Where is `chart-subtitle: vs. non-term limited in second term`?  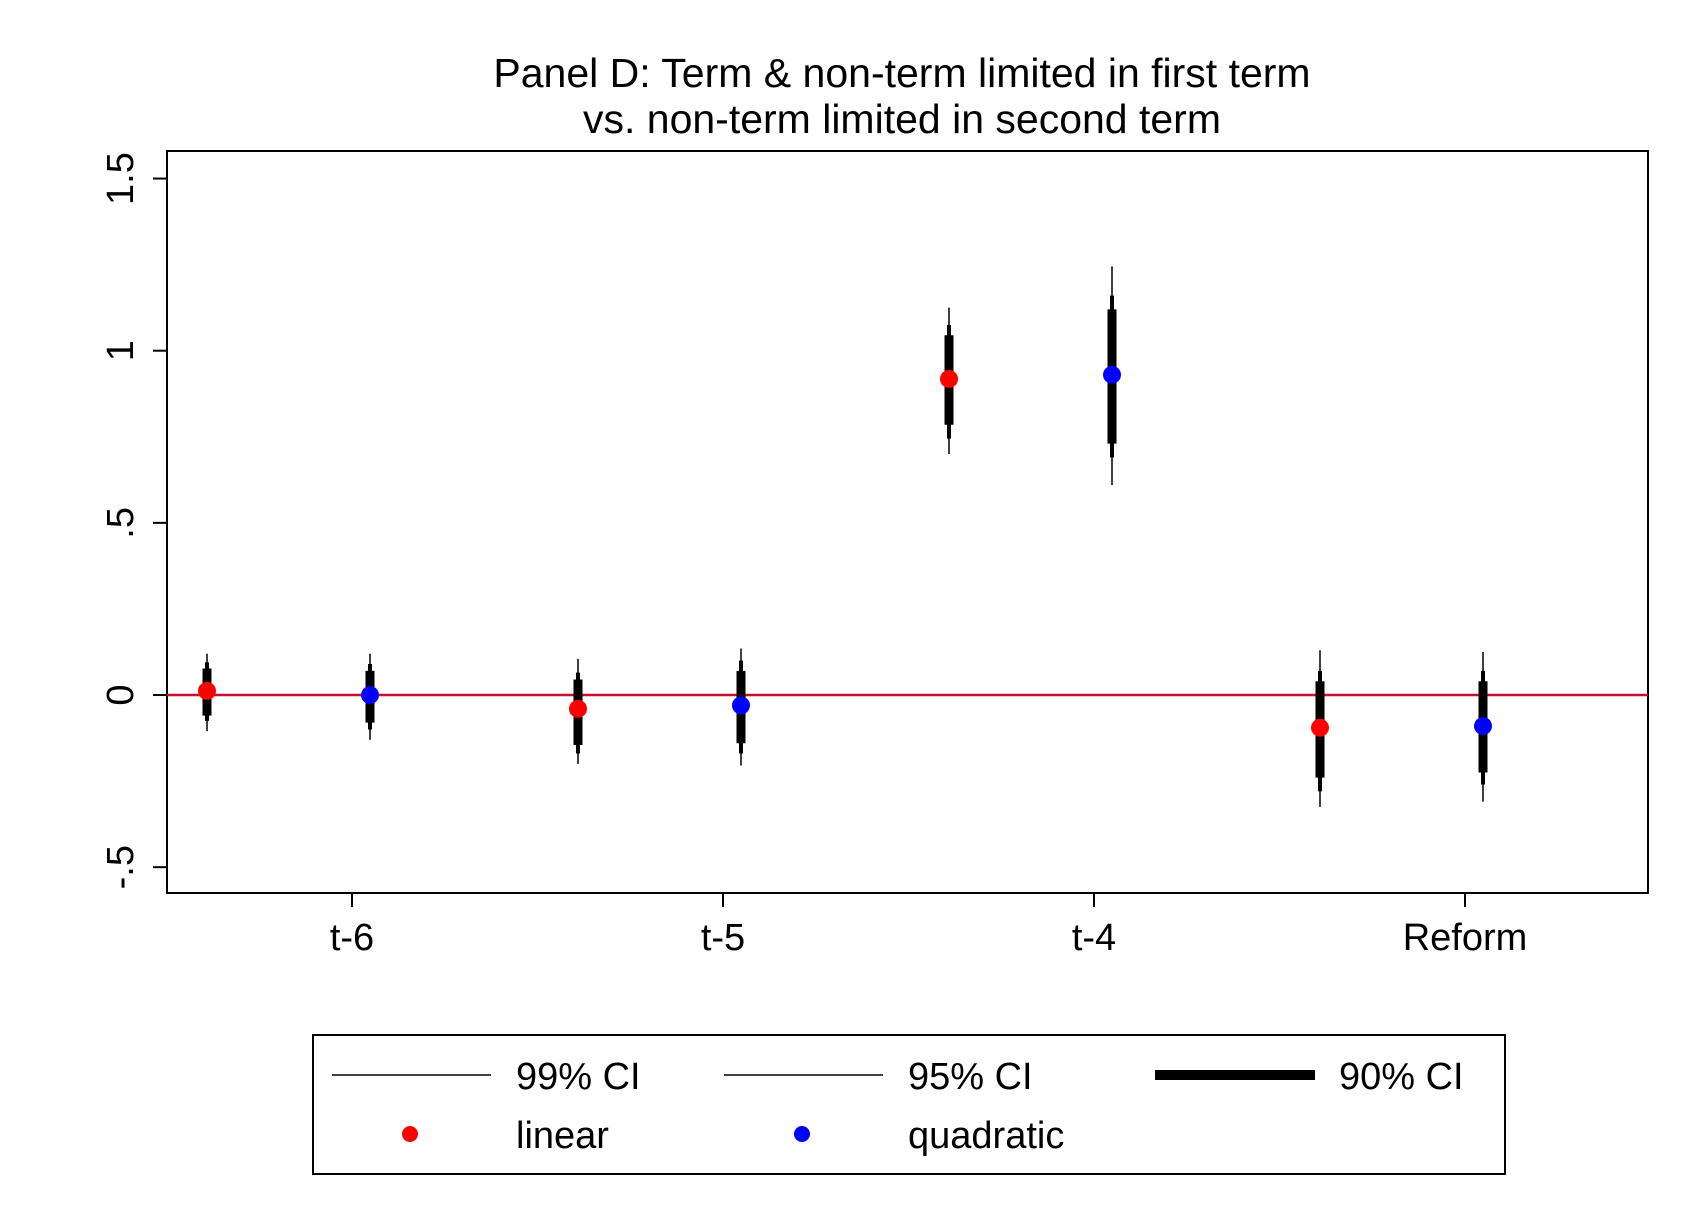 chart-subtitle: vs. non-term limited in second term is located at coordinates (902, 119).